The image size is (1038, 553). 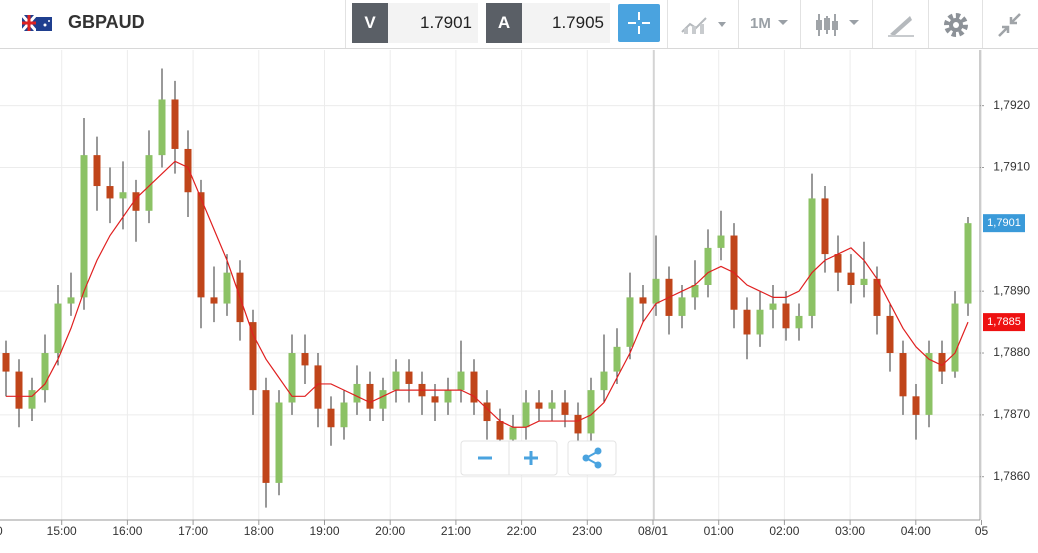 What do you see at coordinates (1011, 414) in the screenshot?
I see `y-tick-label: 1,7870` at bounding box center [1011, 414].